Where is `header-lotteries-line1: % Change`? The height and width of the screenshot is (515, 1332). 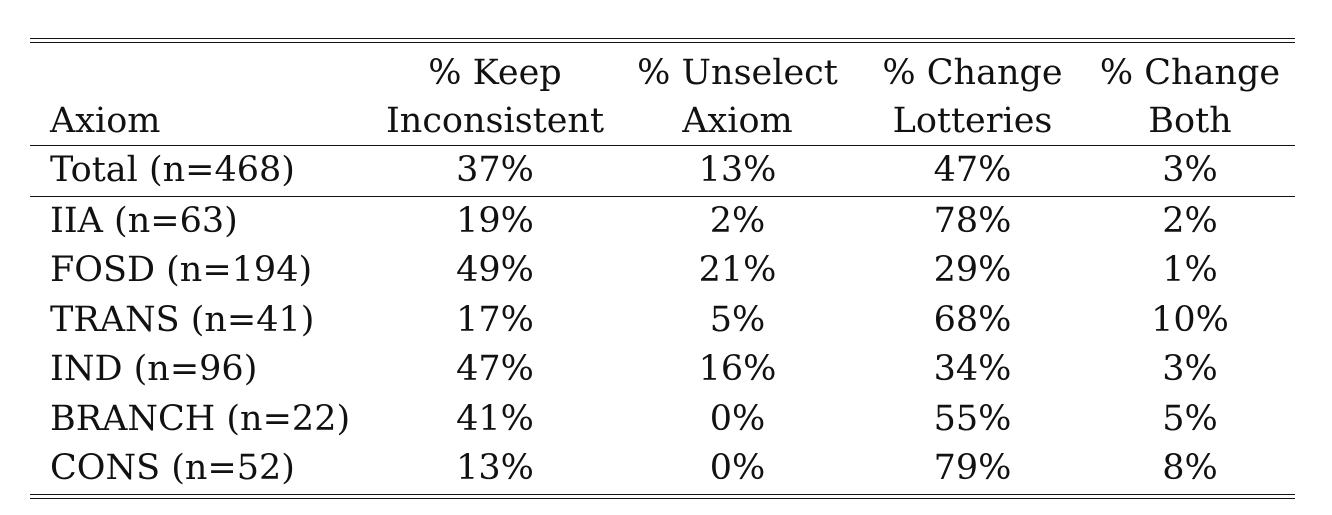 header-lotteries-line1: % Change is located at coordinates (972, 73).